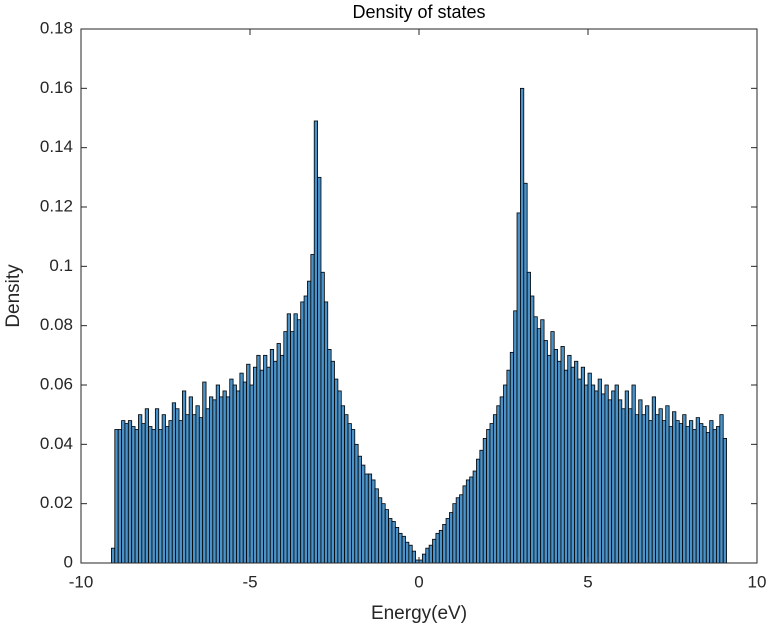  Describe the element at coordinates (757, 581) in the screenshot. I see `x-tick-label: 10` at that location.